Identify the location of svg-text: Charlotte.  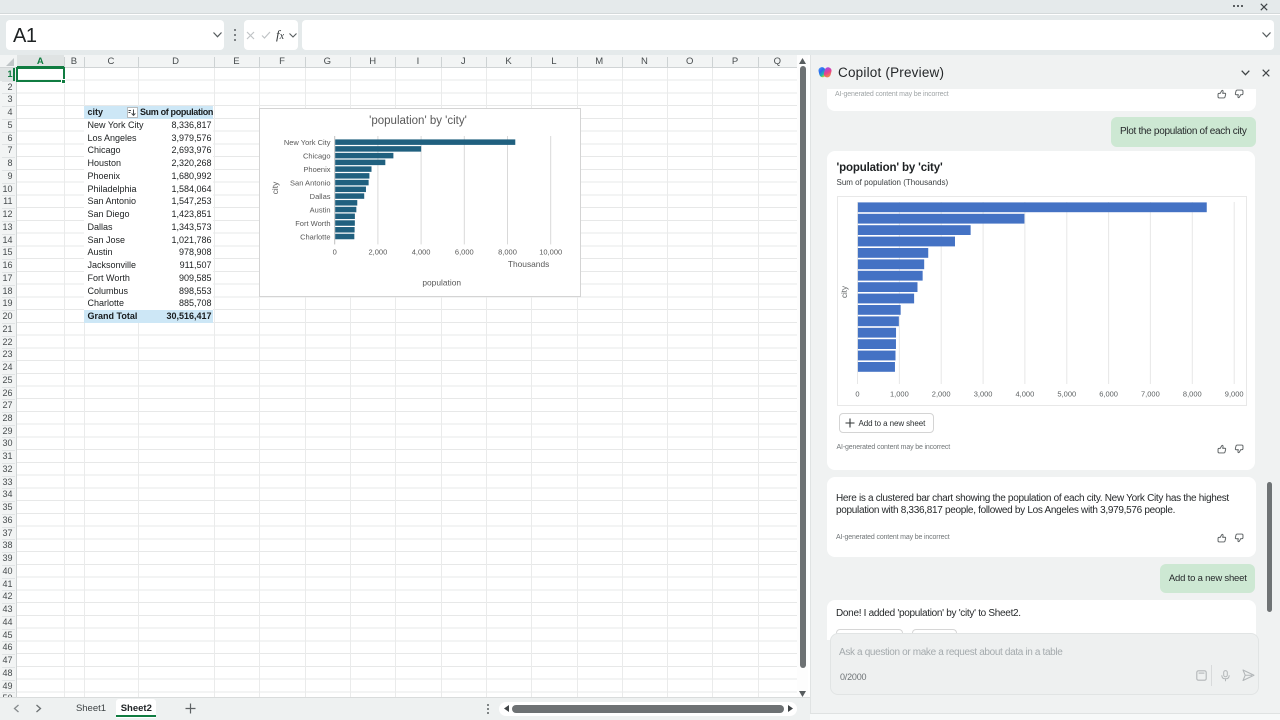
(315, 236).